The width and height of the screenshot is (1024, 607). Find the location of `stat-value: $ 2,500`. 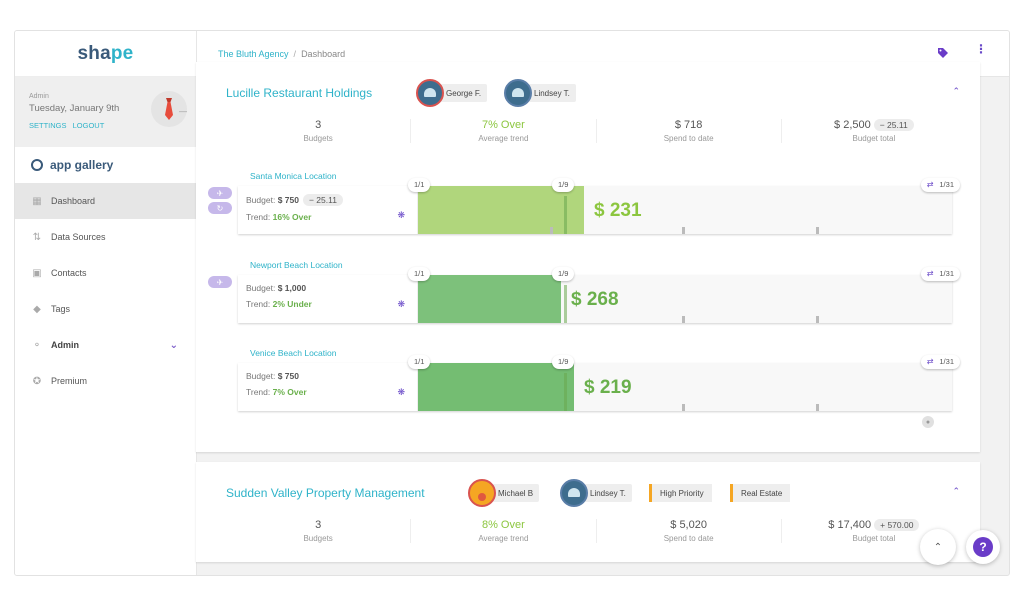

stat-value: $ 2,500 is located at coordinates (852, 125).